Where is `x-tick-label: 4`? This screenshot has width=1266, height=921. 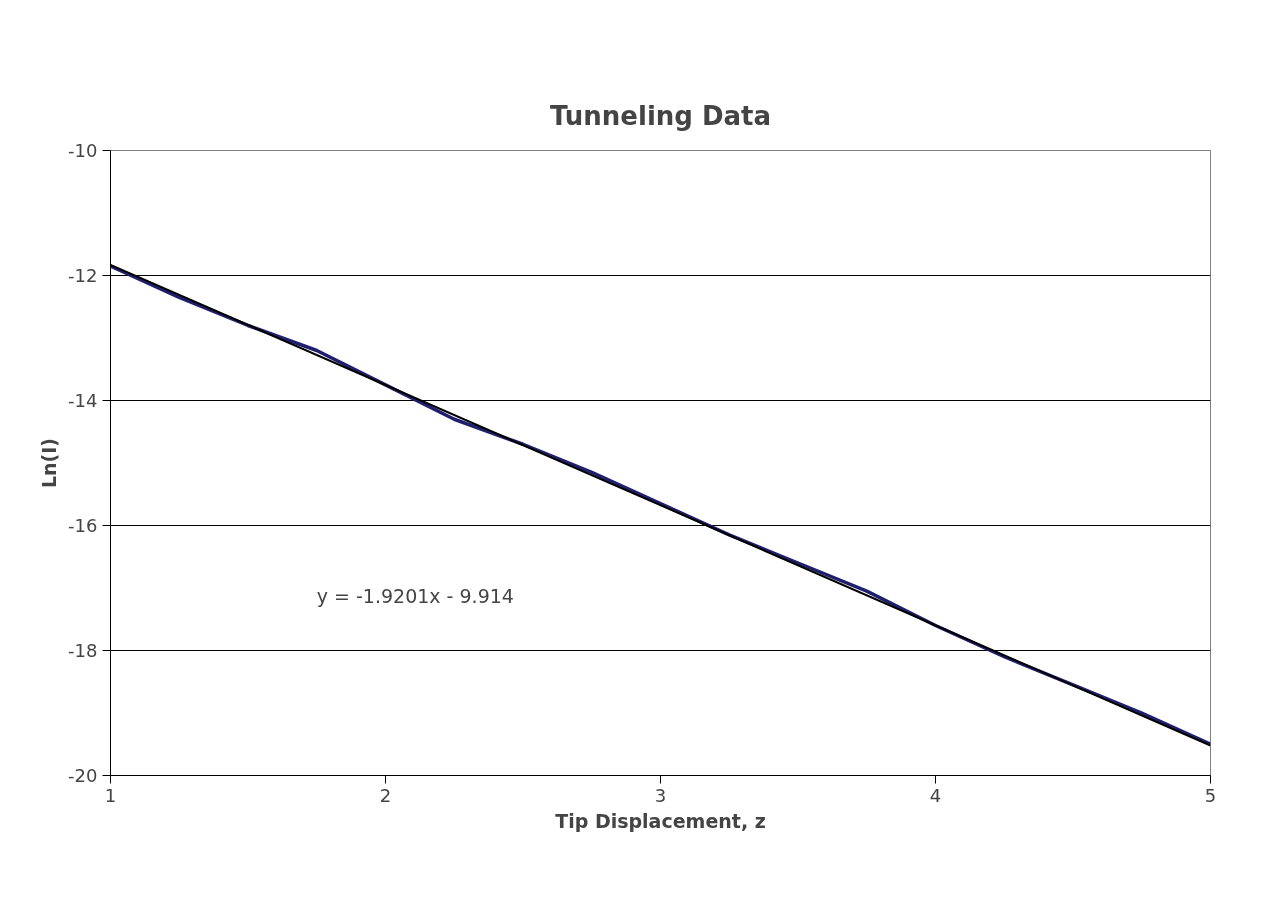 x-tick-label: 4 is located at coordinates (935, 795).